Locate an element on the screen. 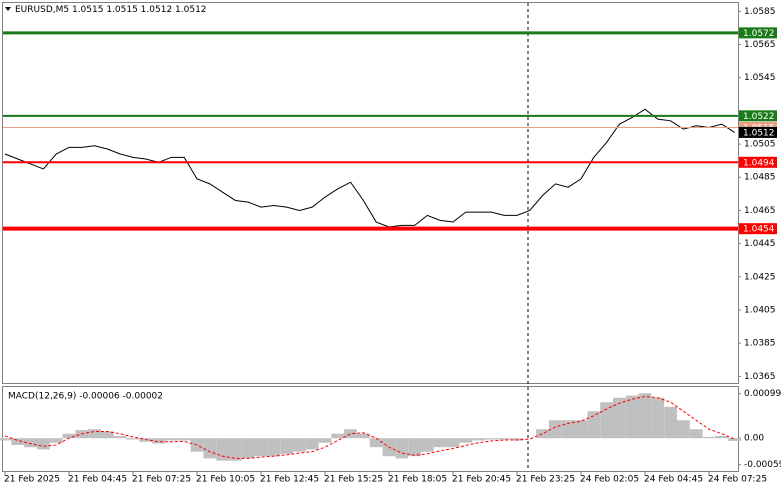 The image size is (781, 489). x-tick-label: 21 Feb 10:05 is located at coordinates (225, 480).